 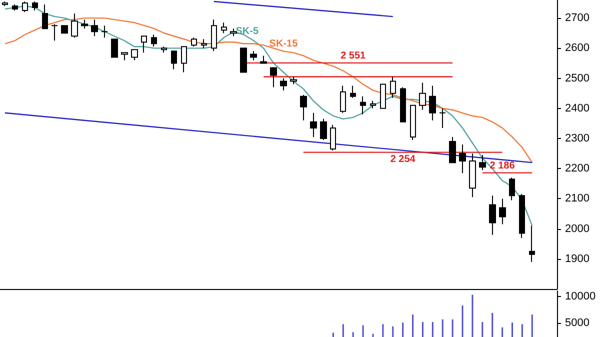 I want to click on y-tick-label: 2400, so click(x=577, y=108).